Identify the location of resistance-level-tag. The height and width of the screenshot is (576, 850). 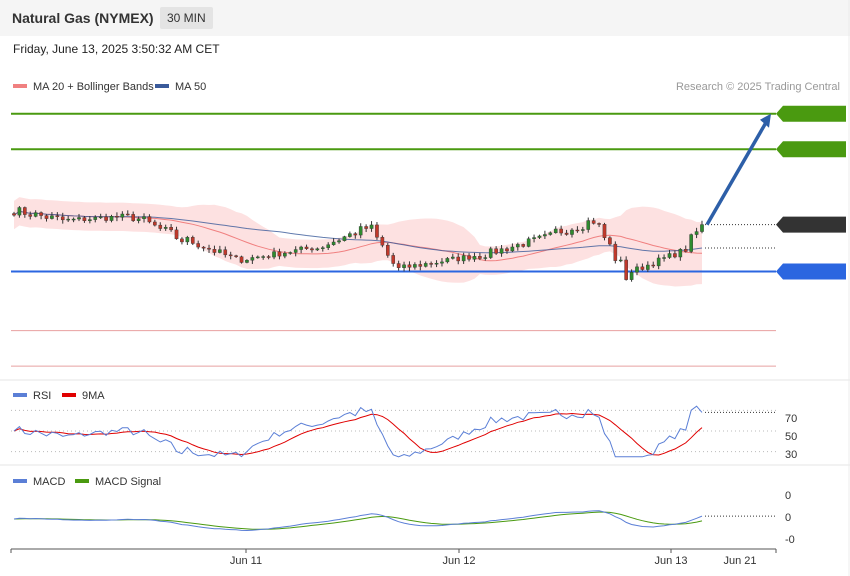
(811, 149).